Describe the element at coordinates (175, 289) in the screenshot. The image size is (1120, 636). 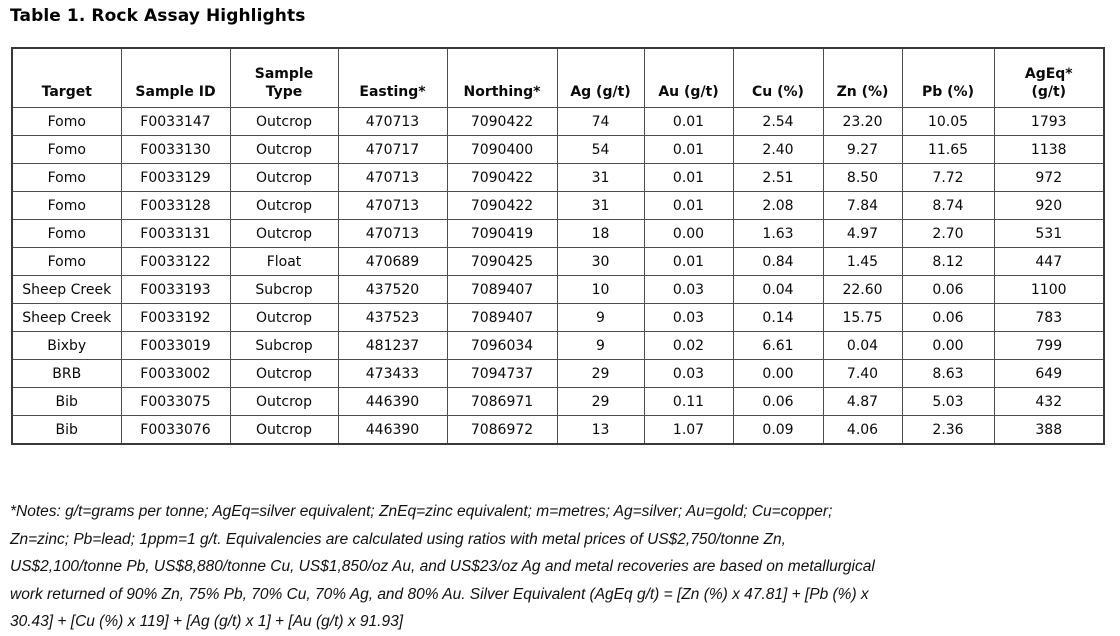
I see `table-cell: F0033193` at that location.